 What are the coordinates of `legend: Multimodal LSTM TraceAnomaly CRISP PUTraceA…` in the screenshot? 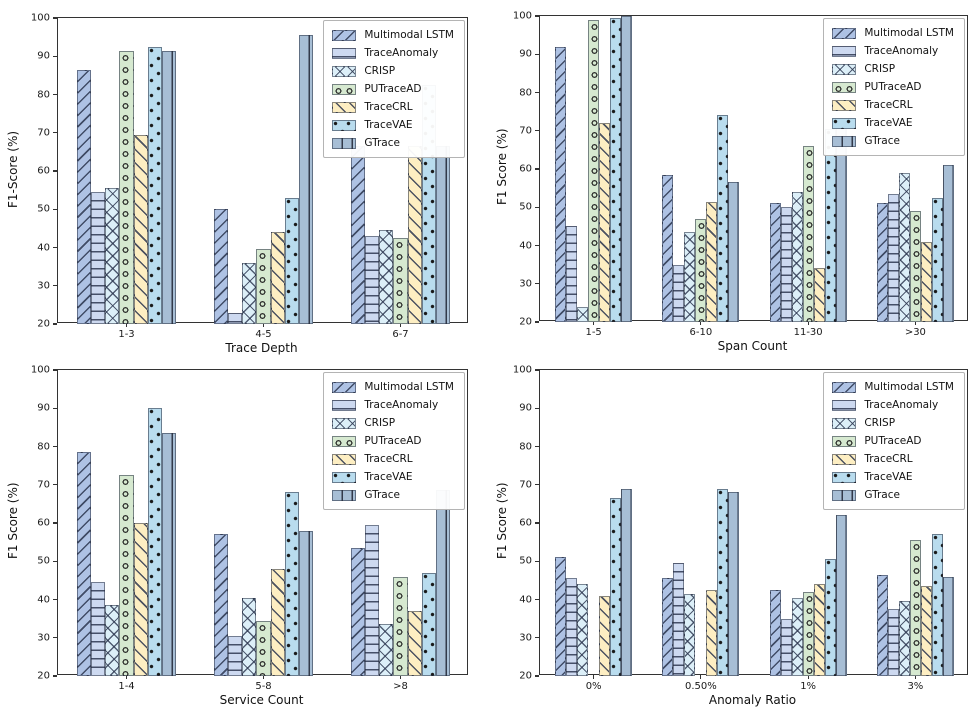 It's located at (394, 441).